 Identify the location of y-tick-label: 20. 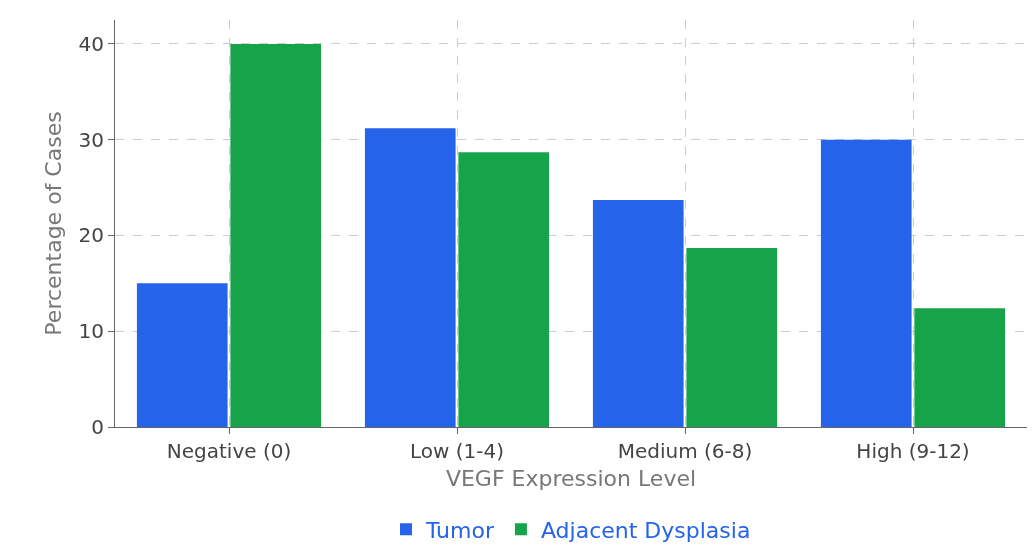
(91, 235).